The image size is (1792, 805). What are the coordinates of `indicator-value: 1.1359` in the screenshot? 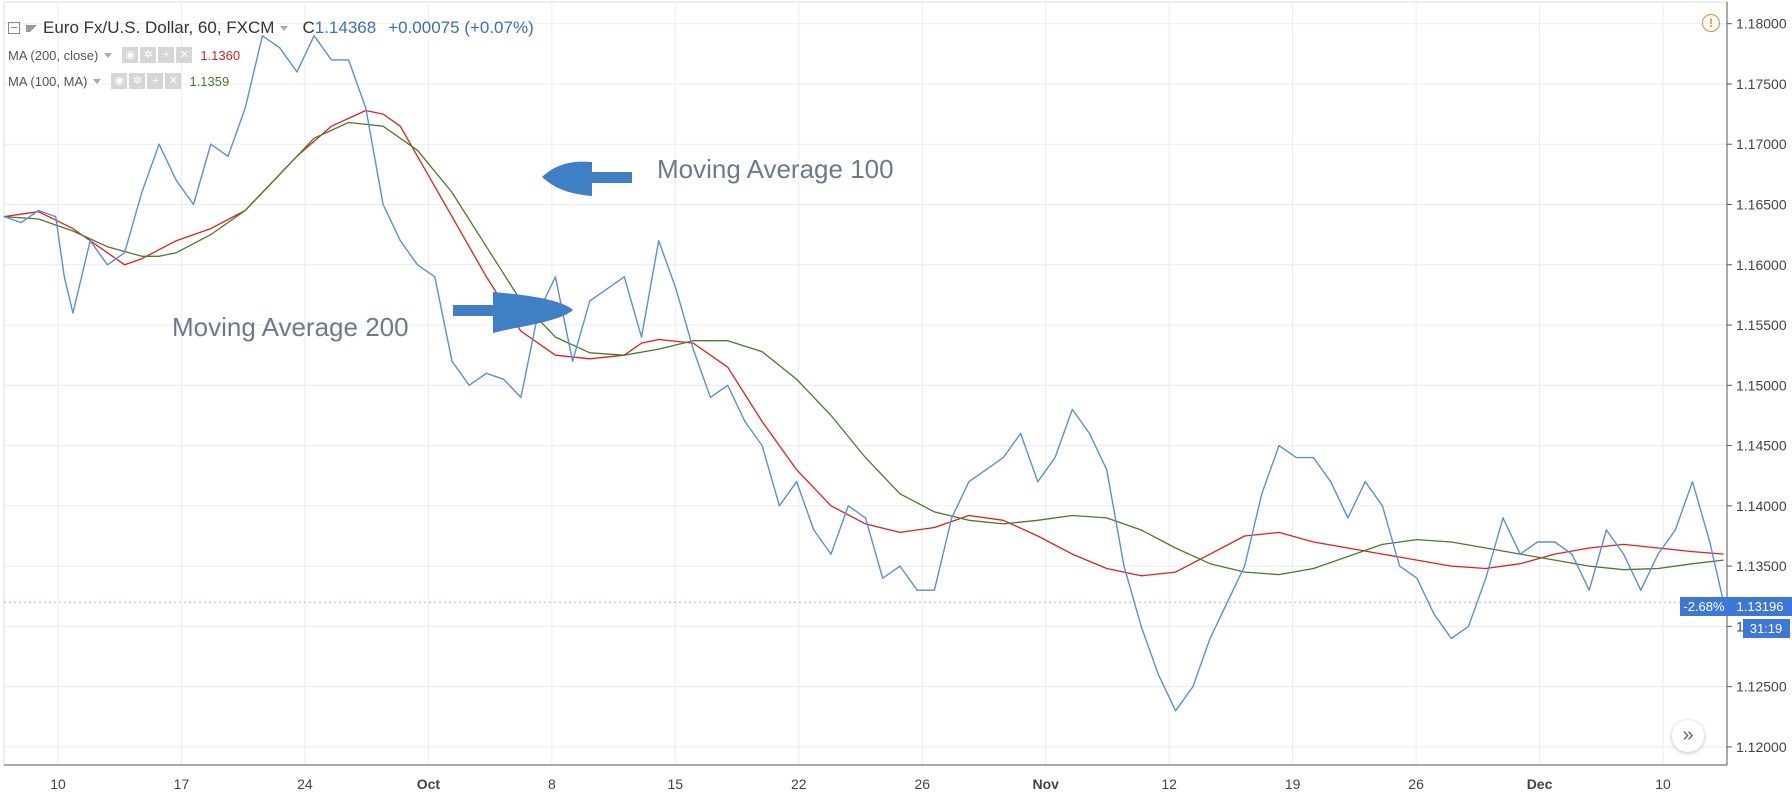 It's located at (209, 81).